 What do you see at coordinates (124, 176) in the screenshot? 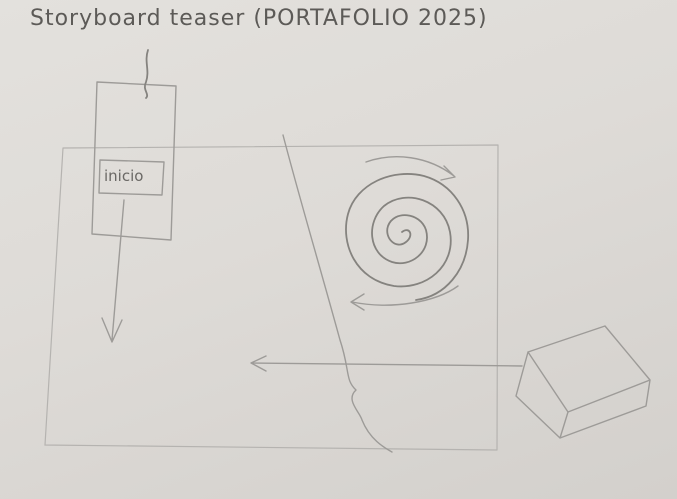
I see `tag-label-inicio: inicio` at bounding box center [124, 176].